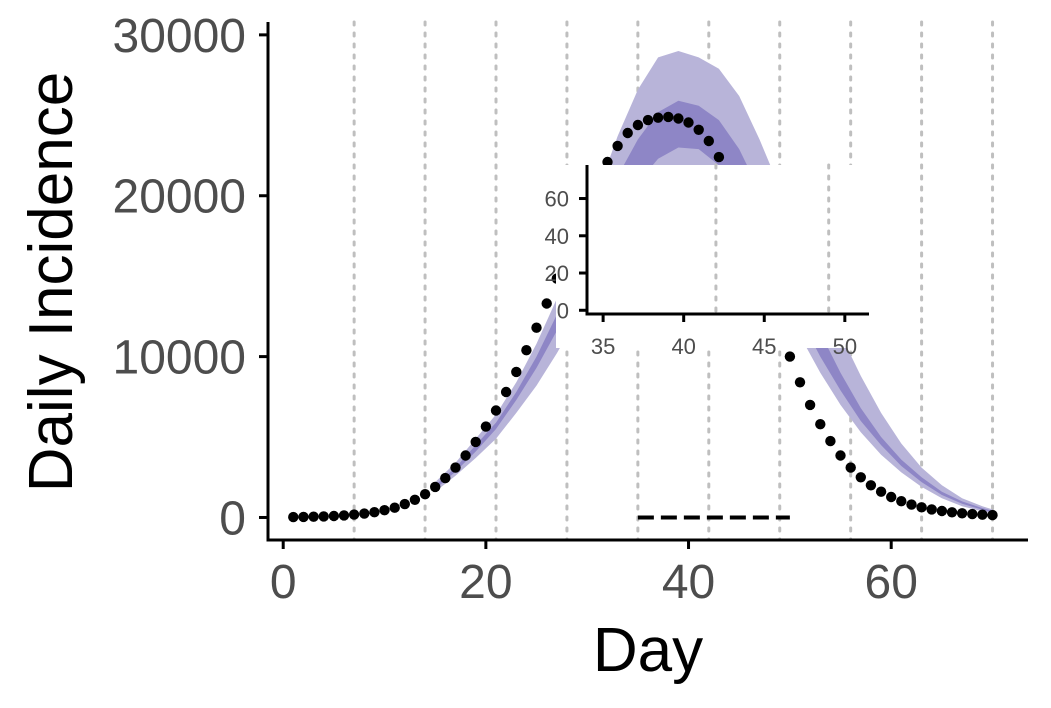 This screenshot has width=1051, height=708. I want to click on y-tick-label: 30000, so click(179, 36).